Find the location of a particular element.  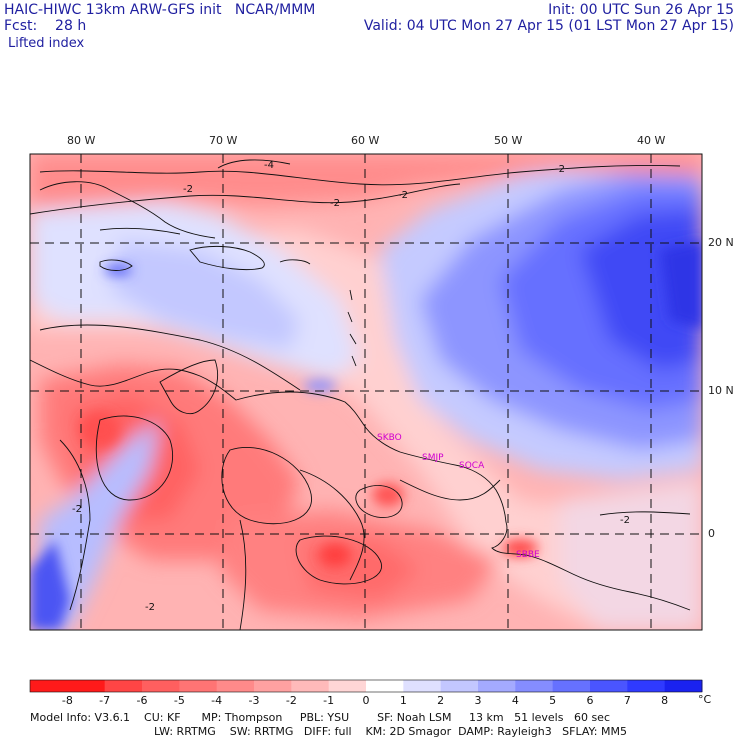

colorbar-tick-label: -6 is located at coordinates (142, 700).